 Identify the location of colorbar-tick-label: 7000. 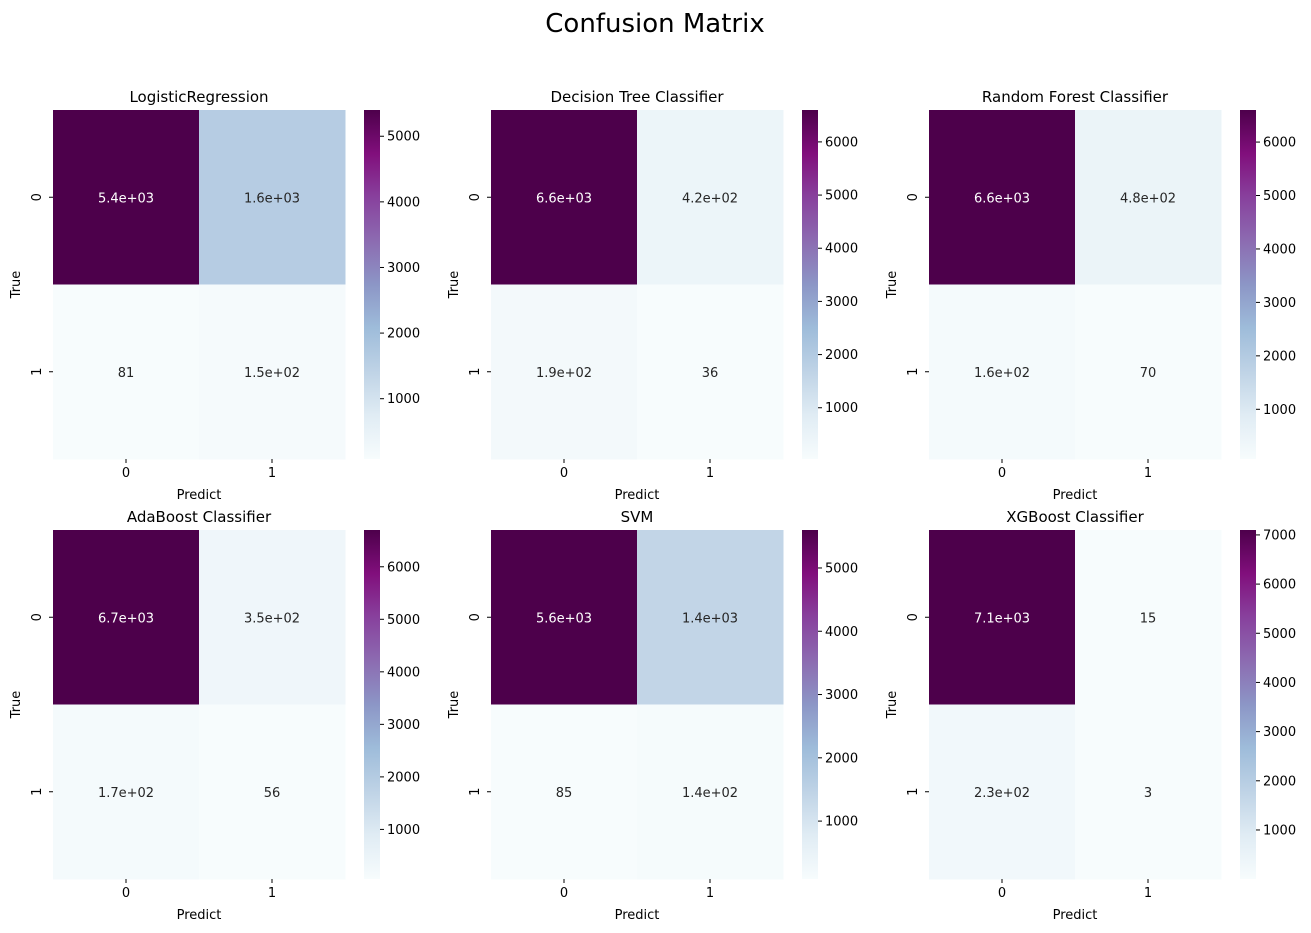
(1279, 535).